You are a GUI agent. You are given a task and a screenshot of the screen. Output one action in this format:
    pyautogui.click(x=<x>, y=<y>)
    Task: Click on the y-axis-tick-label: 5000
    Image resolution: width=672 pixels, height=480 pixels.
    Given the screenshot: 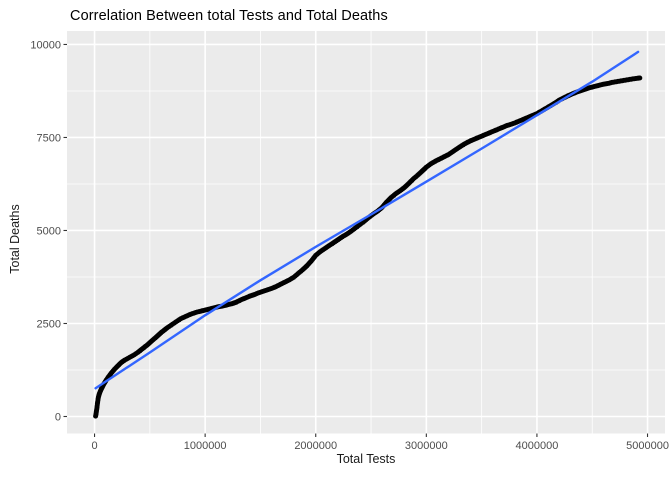 What is the action you would take?
    pyautogui.click(x=49, y=231)
    